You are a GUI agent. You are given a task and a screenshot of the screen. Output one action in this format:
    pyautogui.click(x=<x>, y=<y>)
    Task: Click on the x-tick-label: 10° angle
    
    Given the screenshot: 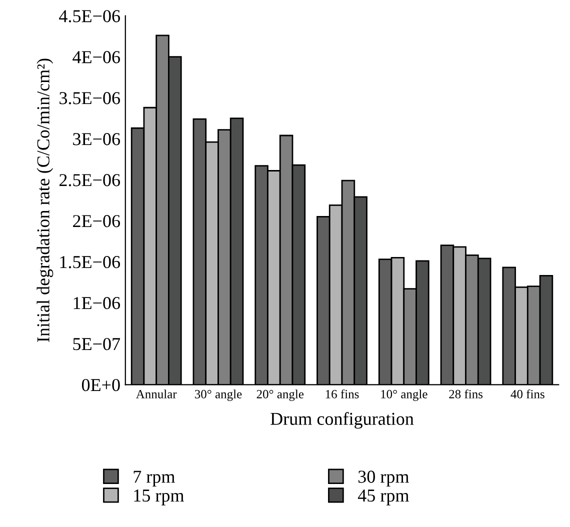 What is the action you would take?
    pyautogui.click(x=404, y=395)
    